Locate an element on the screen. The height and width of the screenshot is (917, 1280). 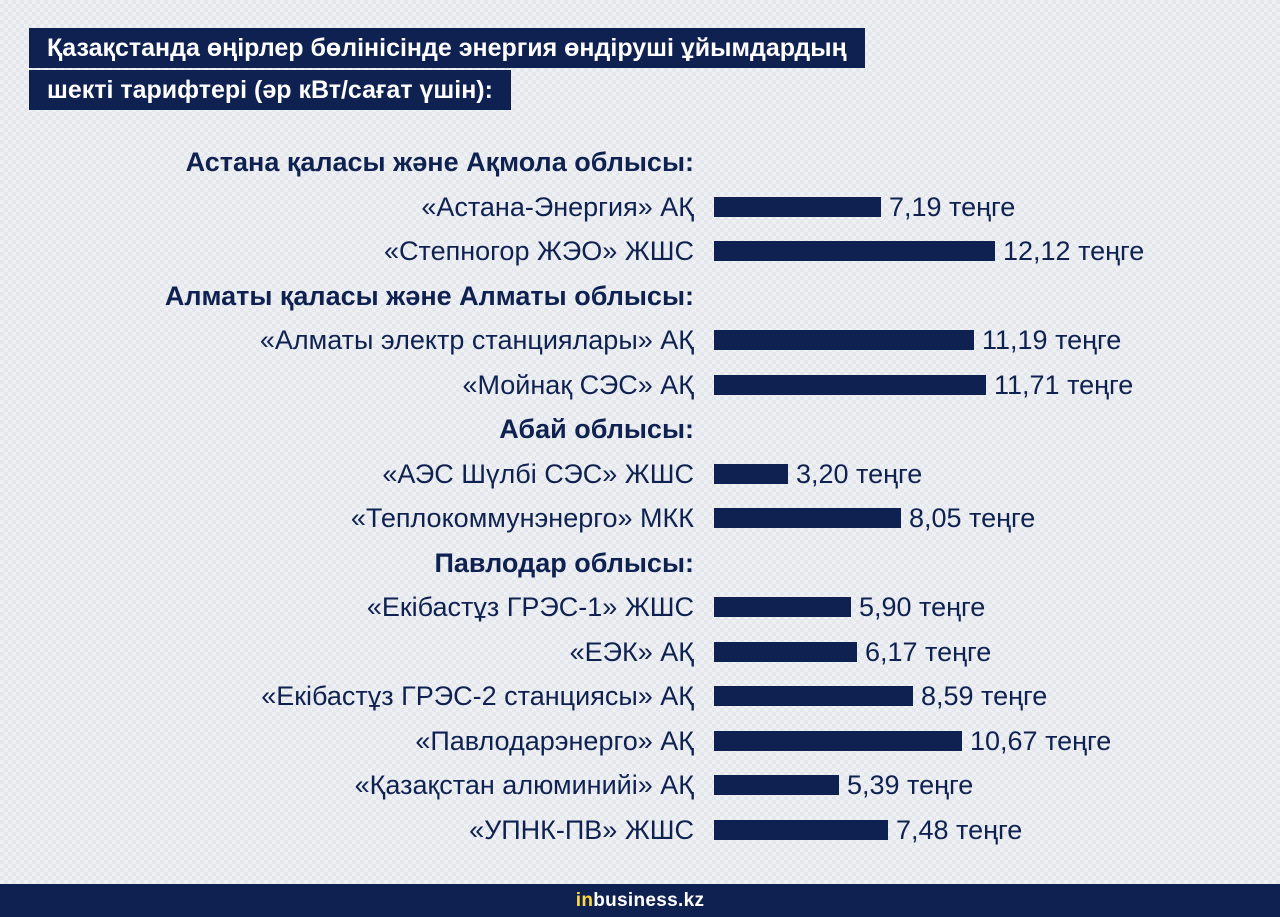
value-label: 8,05 теңге is located at coordinates (972, 518).